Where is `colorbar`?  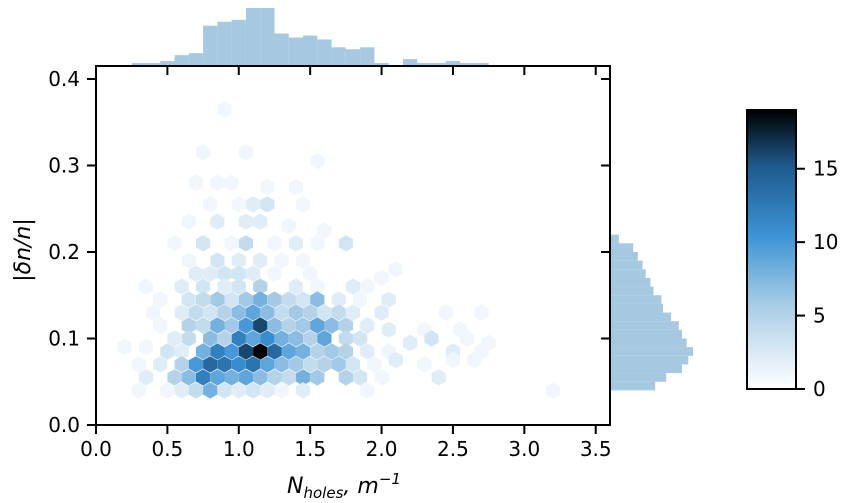
colorbar is located at coordinates (771, 249).